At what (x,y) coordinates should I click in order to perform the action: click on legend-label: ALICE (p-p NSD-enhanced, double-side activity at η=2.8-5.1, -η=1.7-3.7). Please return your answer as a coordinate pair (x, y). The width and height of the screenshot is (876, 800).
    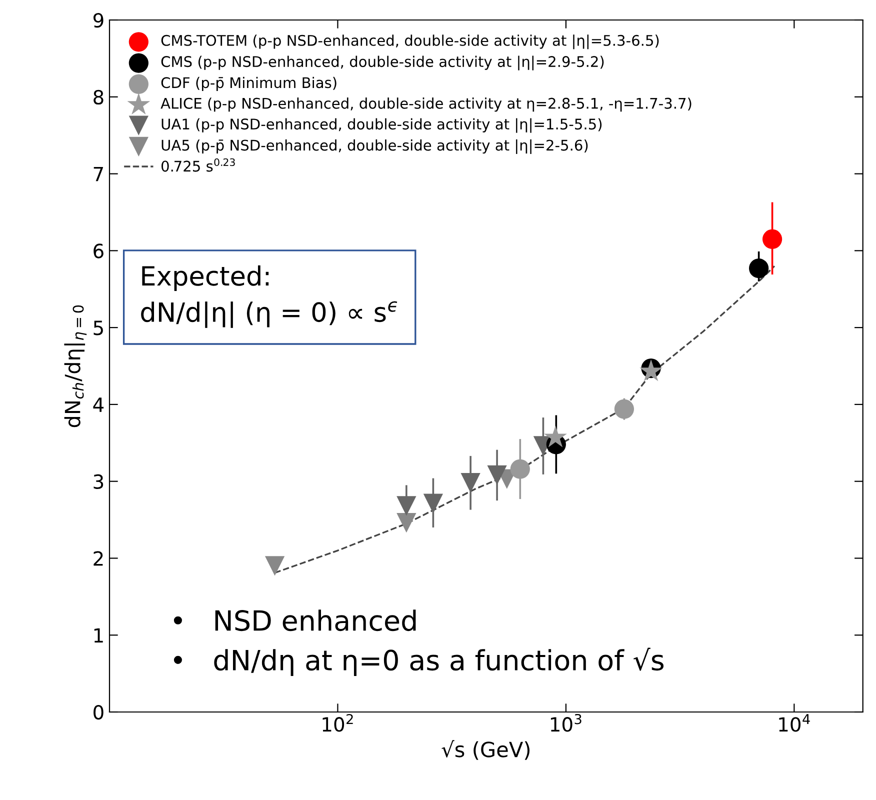
    Looking at the image, I should click on (426, 105).